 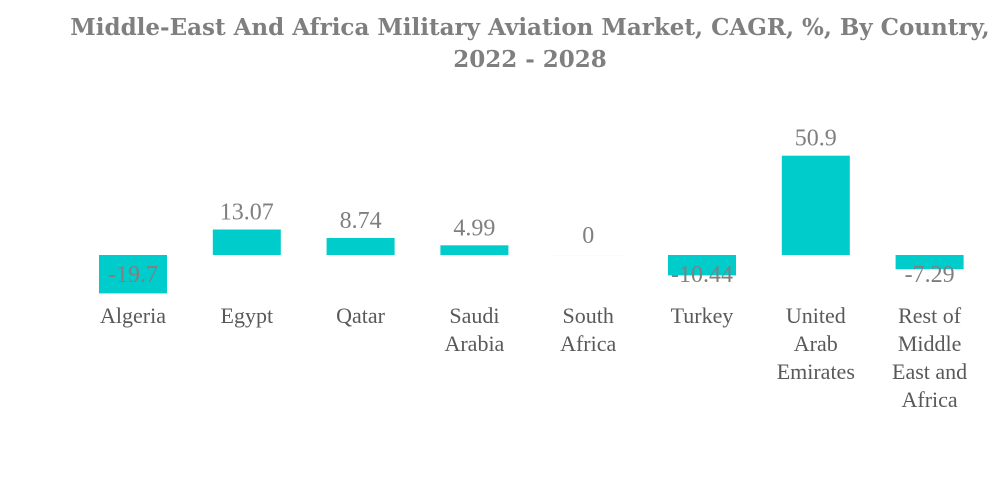 What do you see at coordinates (247, 213) in the screenshot?
I see `data-label: 13.07` at bounding box center [247, 213].